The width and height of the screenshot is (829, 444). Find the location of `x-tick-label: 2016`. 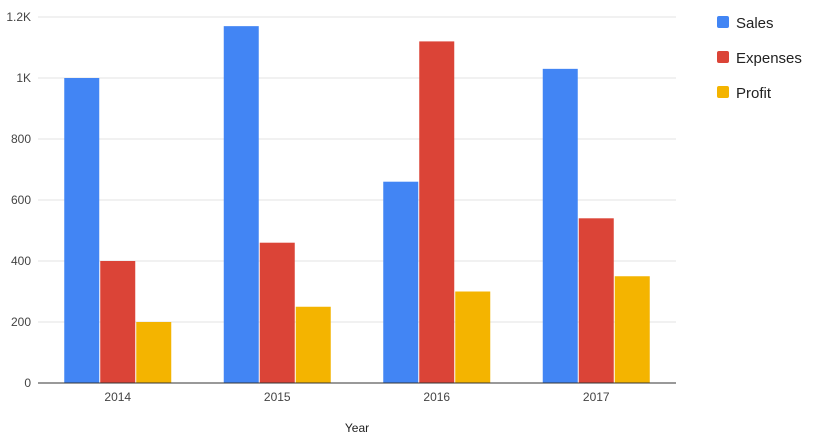

x-tick-label: 2016 is located at coordinates (436, 397).